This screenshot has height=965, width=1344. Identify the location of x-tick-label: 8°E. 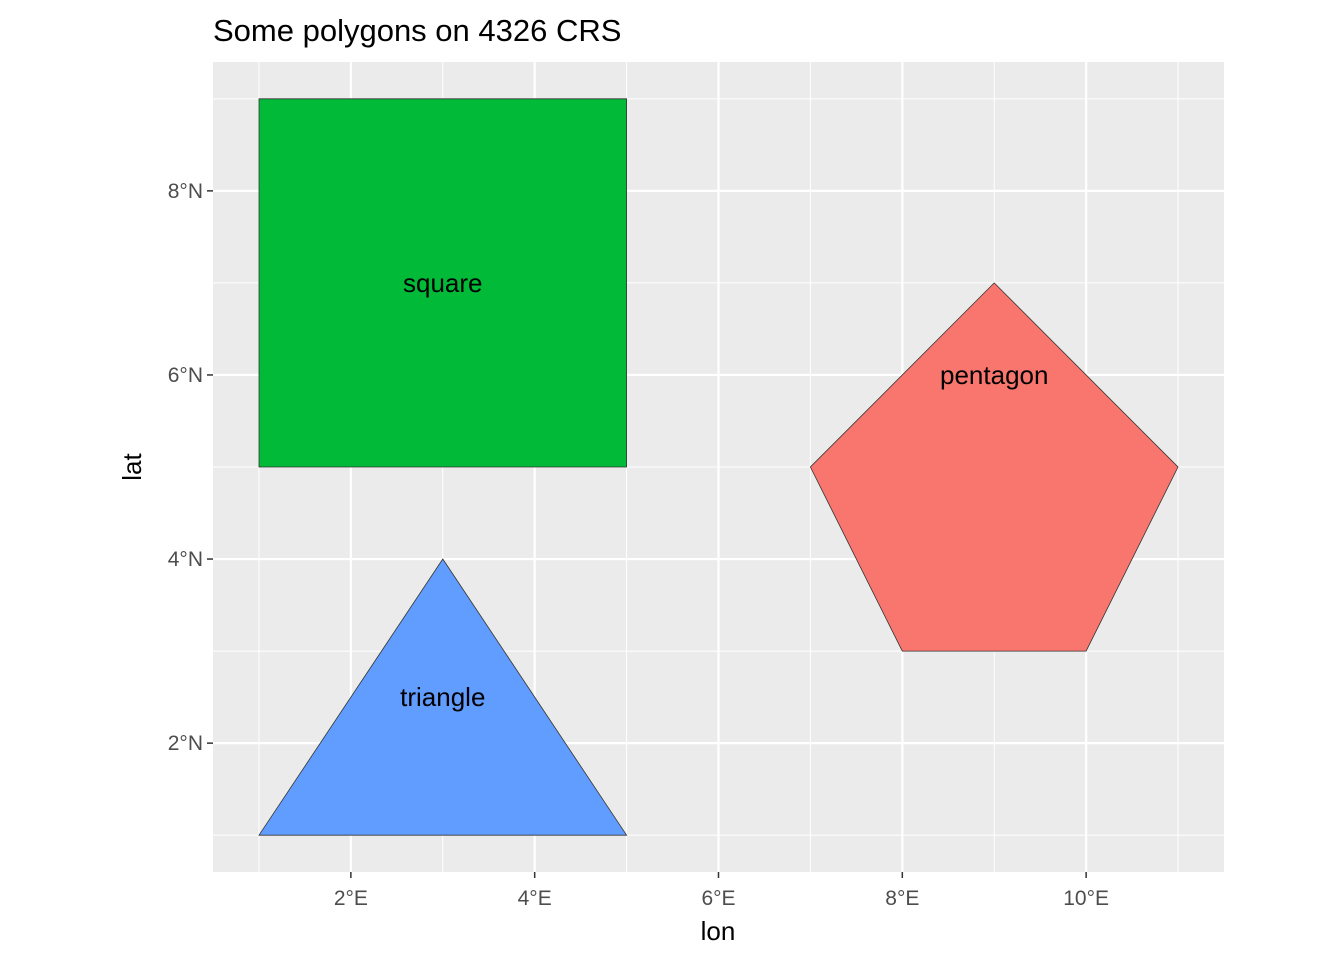
(902, 898).